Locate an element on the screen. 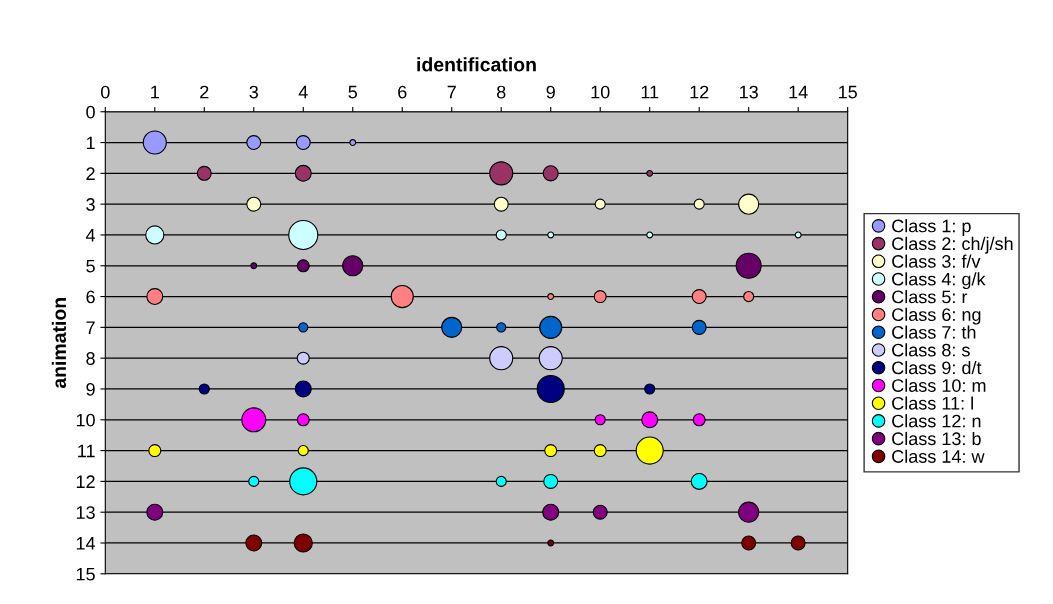 Image resolution: width=1053 pixels, height=604 pixels. x-tick-label: 7 is located at coordinates (451, 92).